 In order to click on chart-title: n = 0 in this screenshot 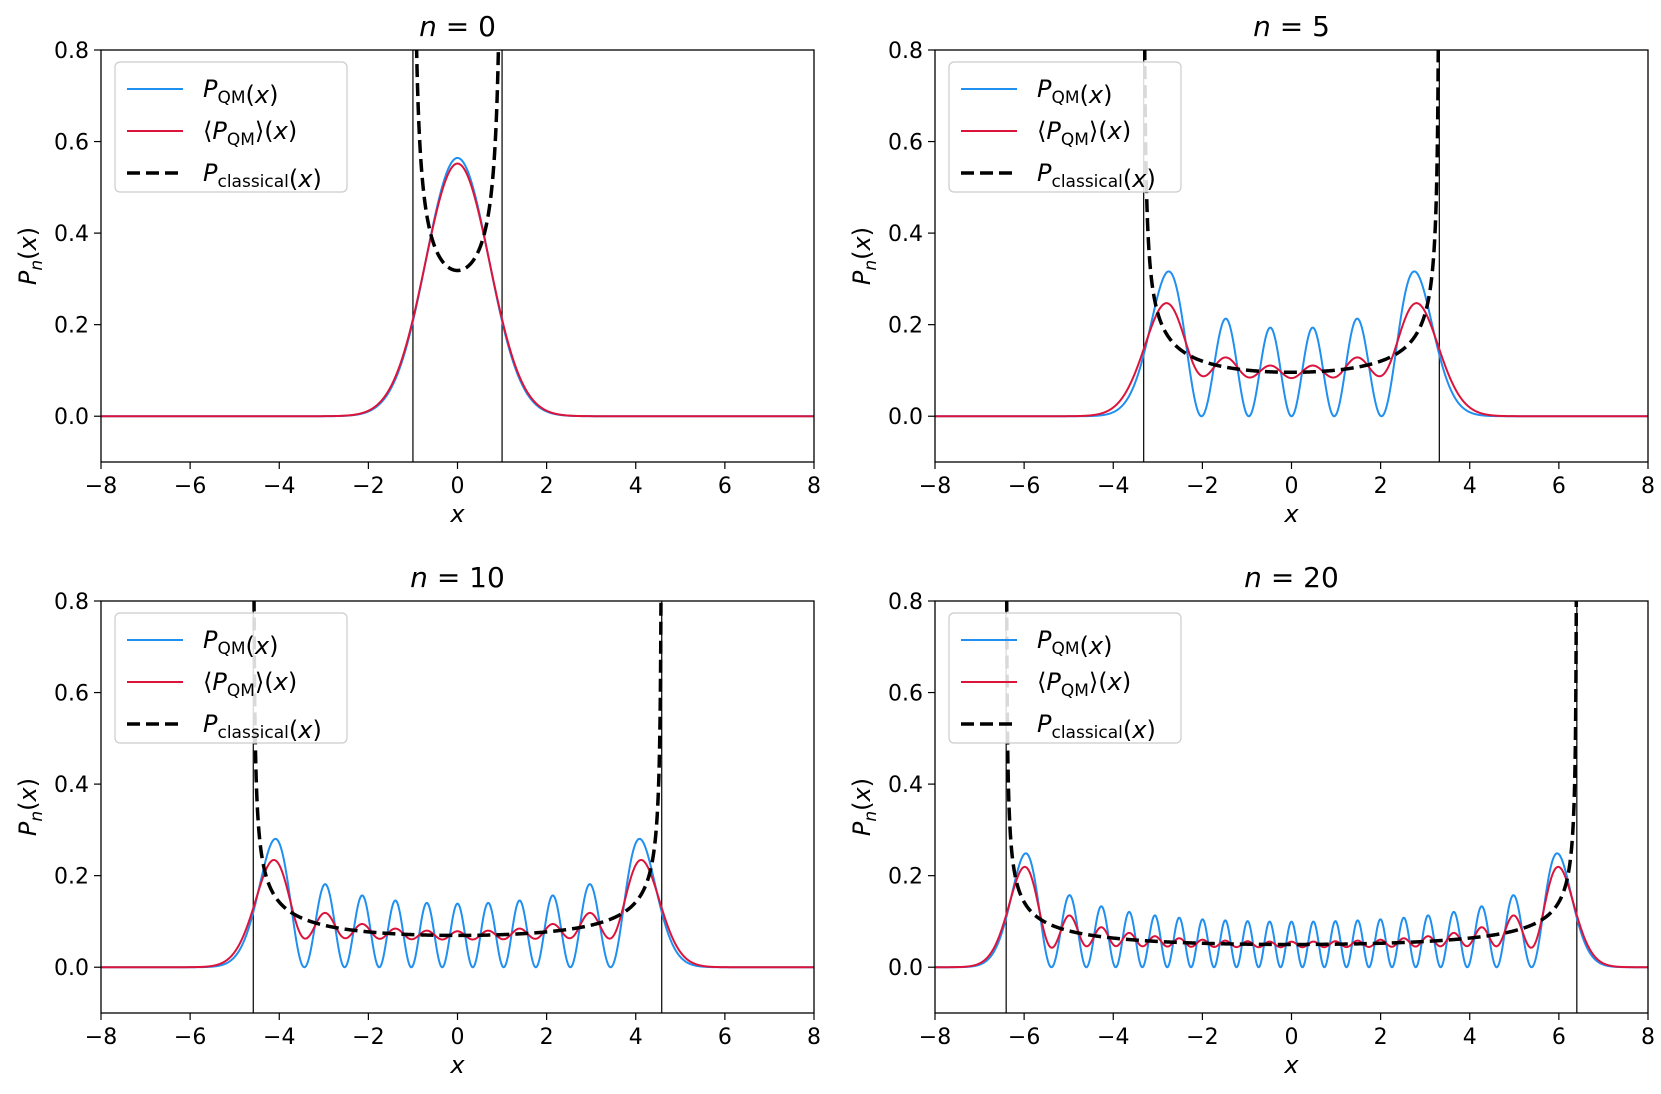, I will do `click(457, 26)`.